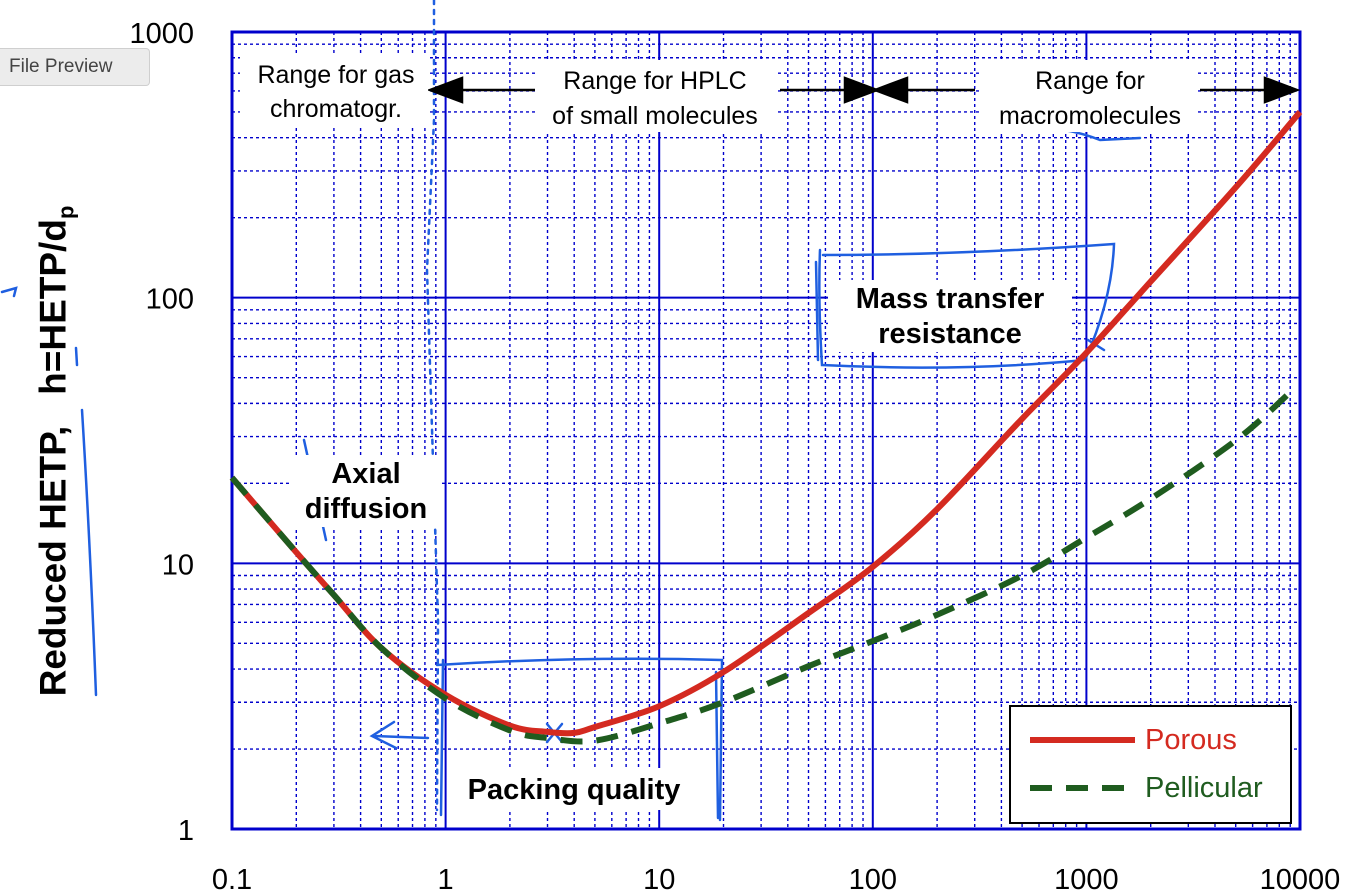  I want to click on x-tick-label: 1, so click(446, 879).